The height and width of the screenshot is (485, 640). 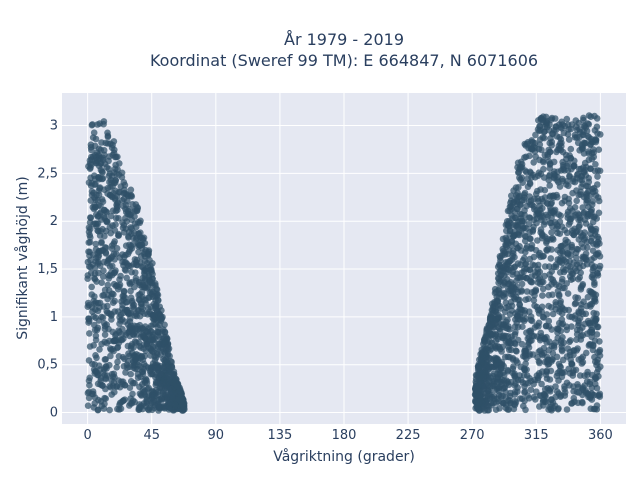 I want to click on chart-title-line1: År 1979 - 2019, so click(x=344, y=39).